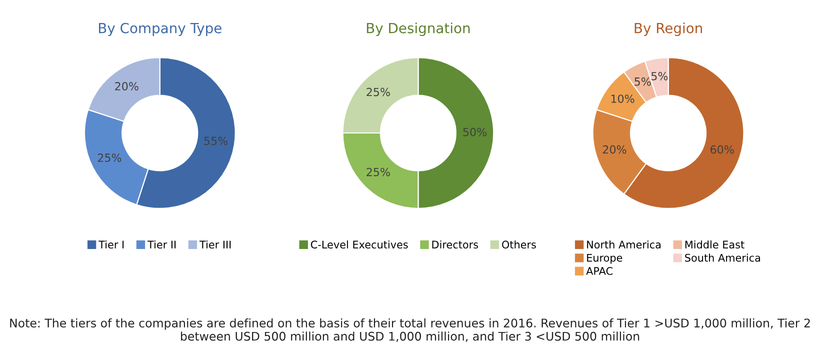 The image size is (820, 350). I want to click on legend-label: Others, so click(519, 244).